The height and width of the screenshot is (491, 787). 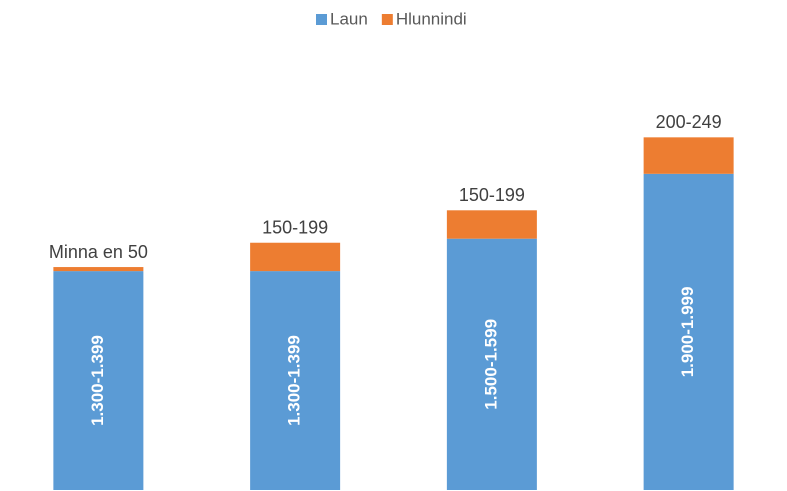 I want to click on value-label: Minna en 50, so click(x=98, y=252).